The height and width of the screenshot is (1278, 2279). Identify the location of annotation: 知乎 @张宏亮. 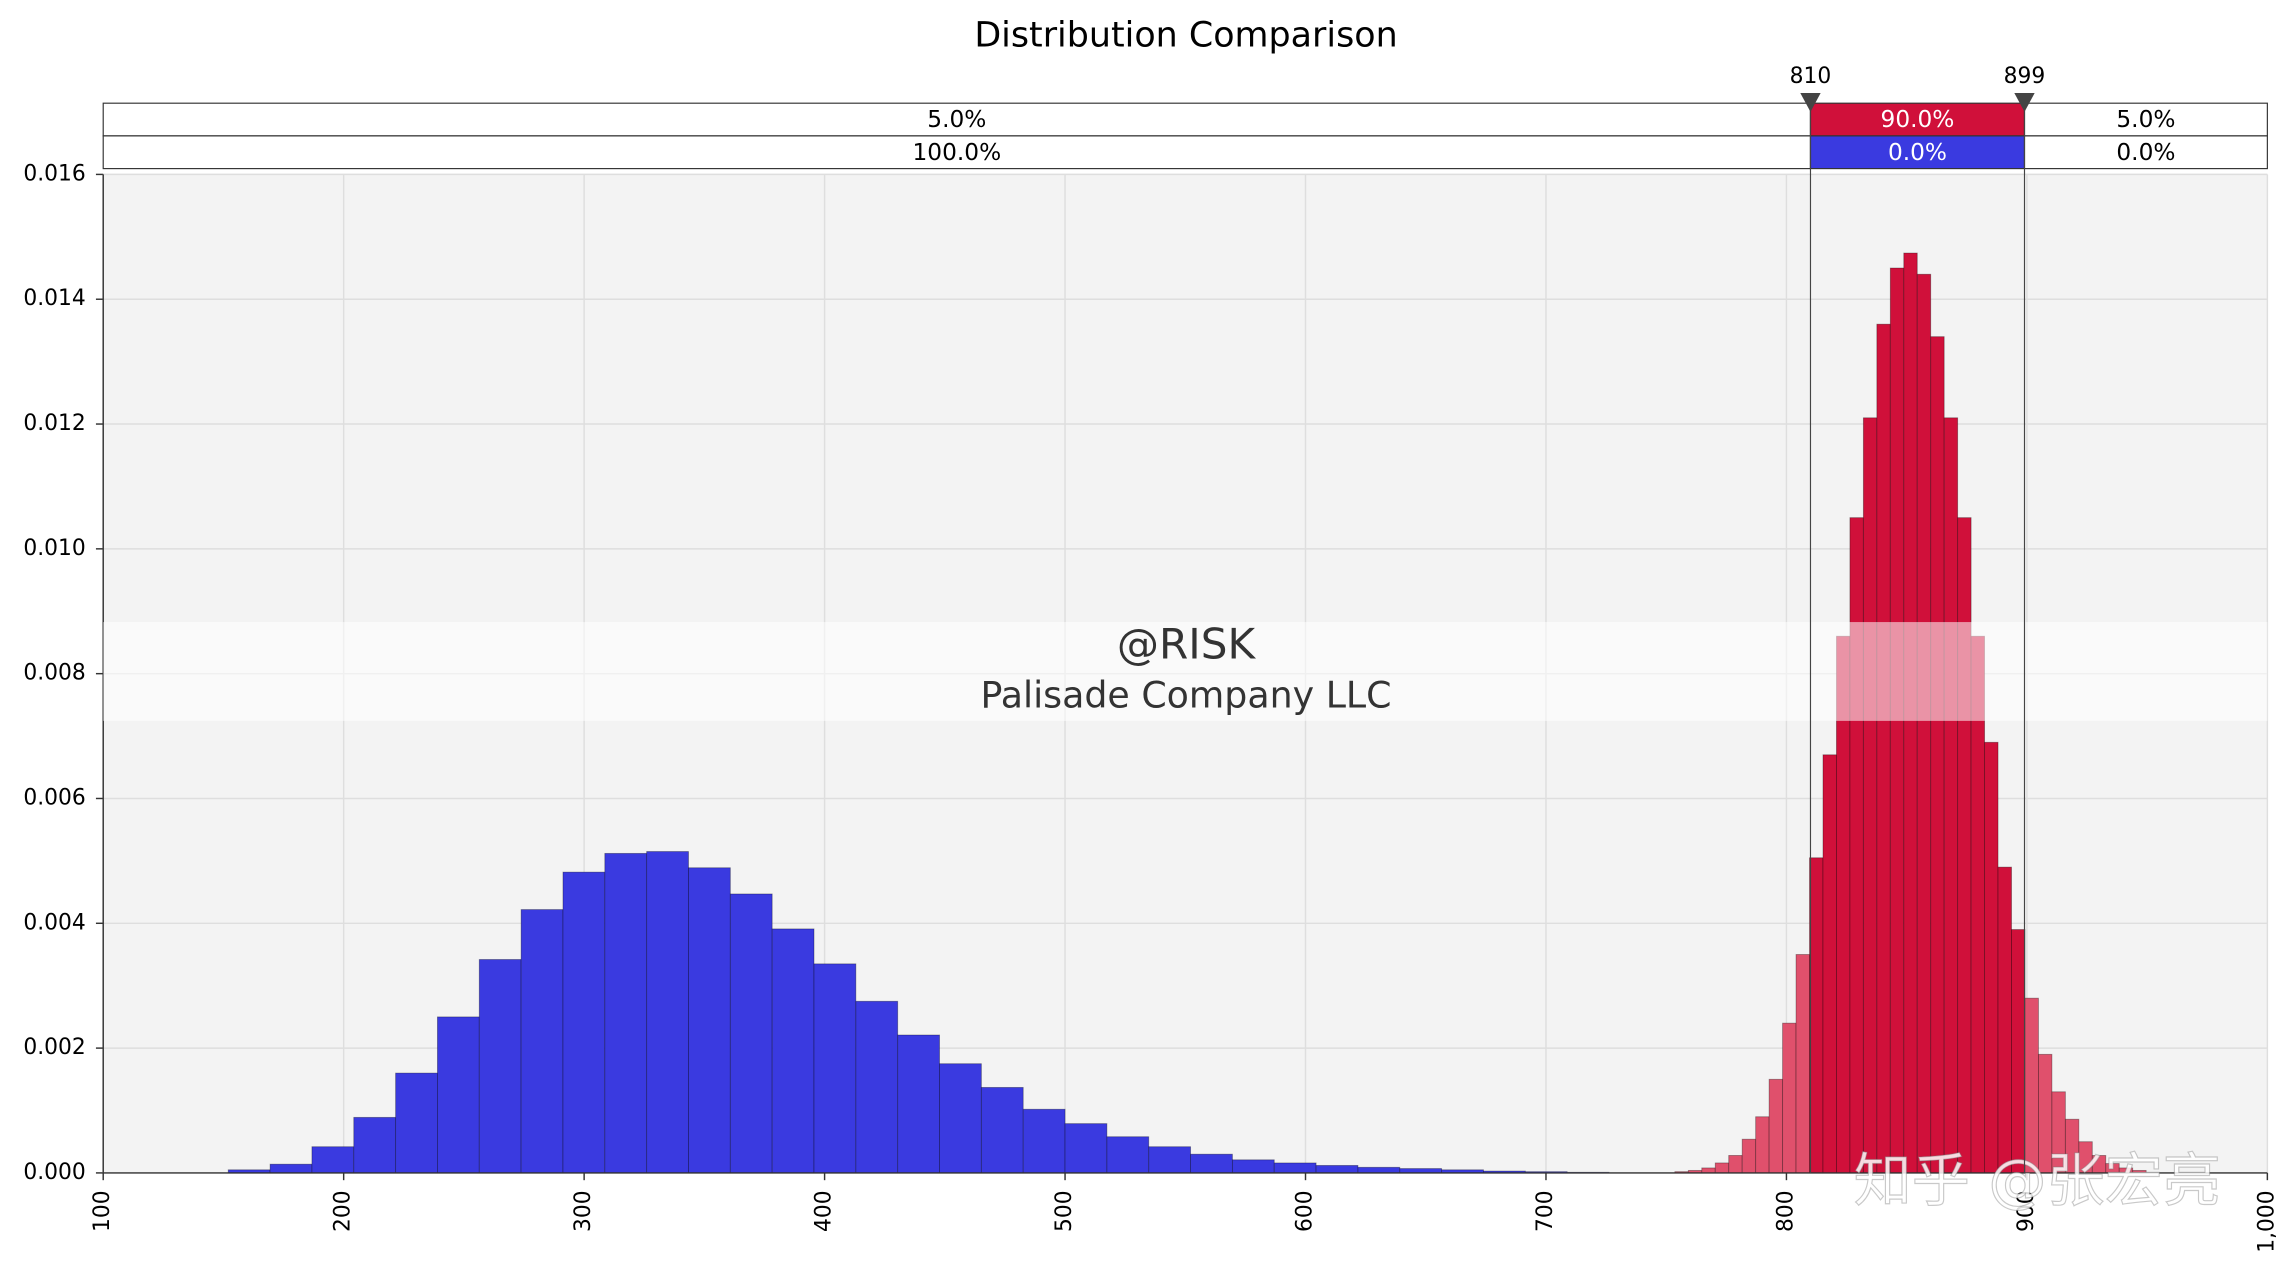
(2037, 1181).